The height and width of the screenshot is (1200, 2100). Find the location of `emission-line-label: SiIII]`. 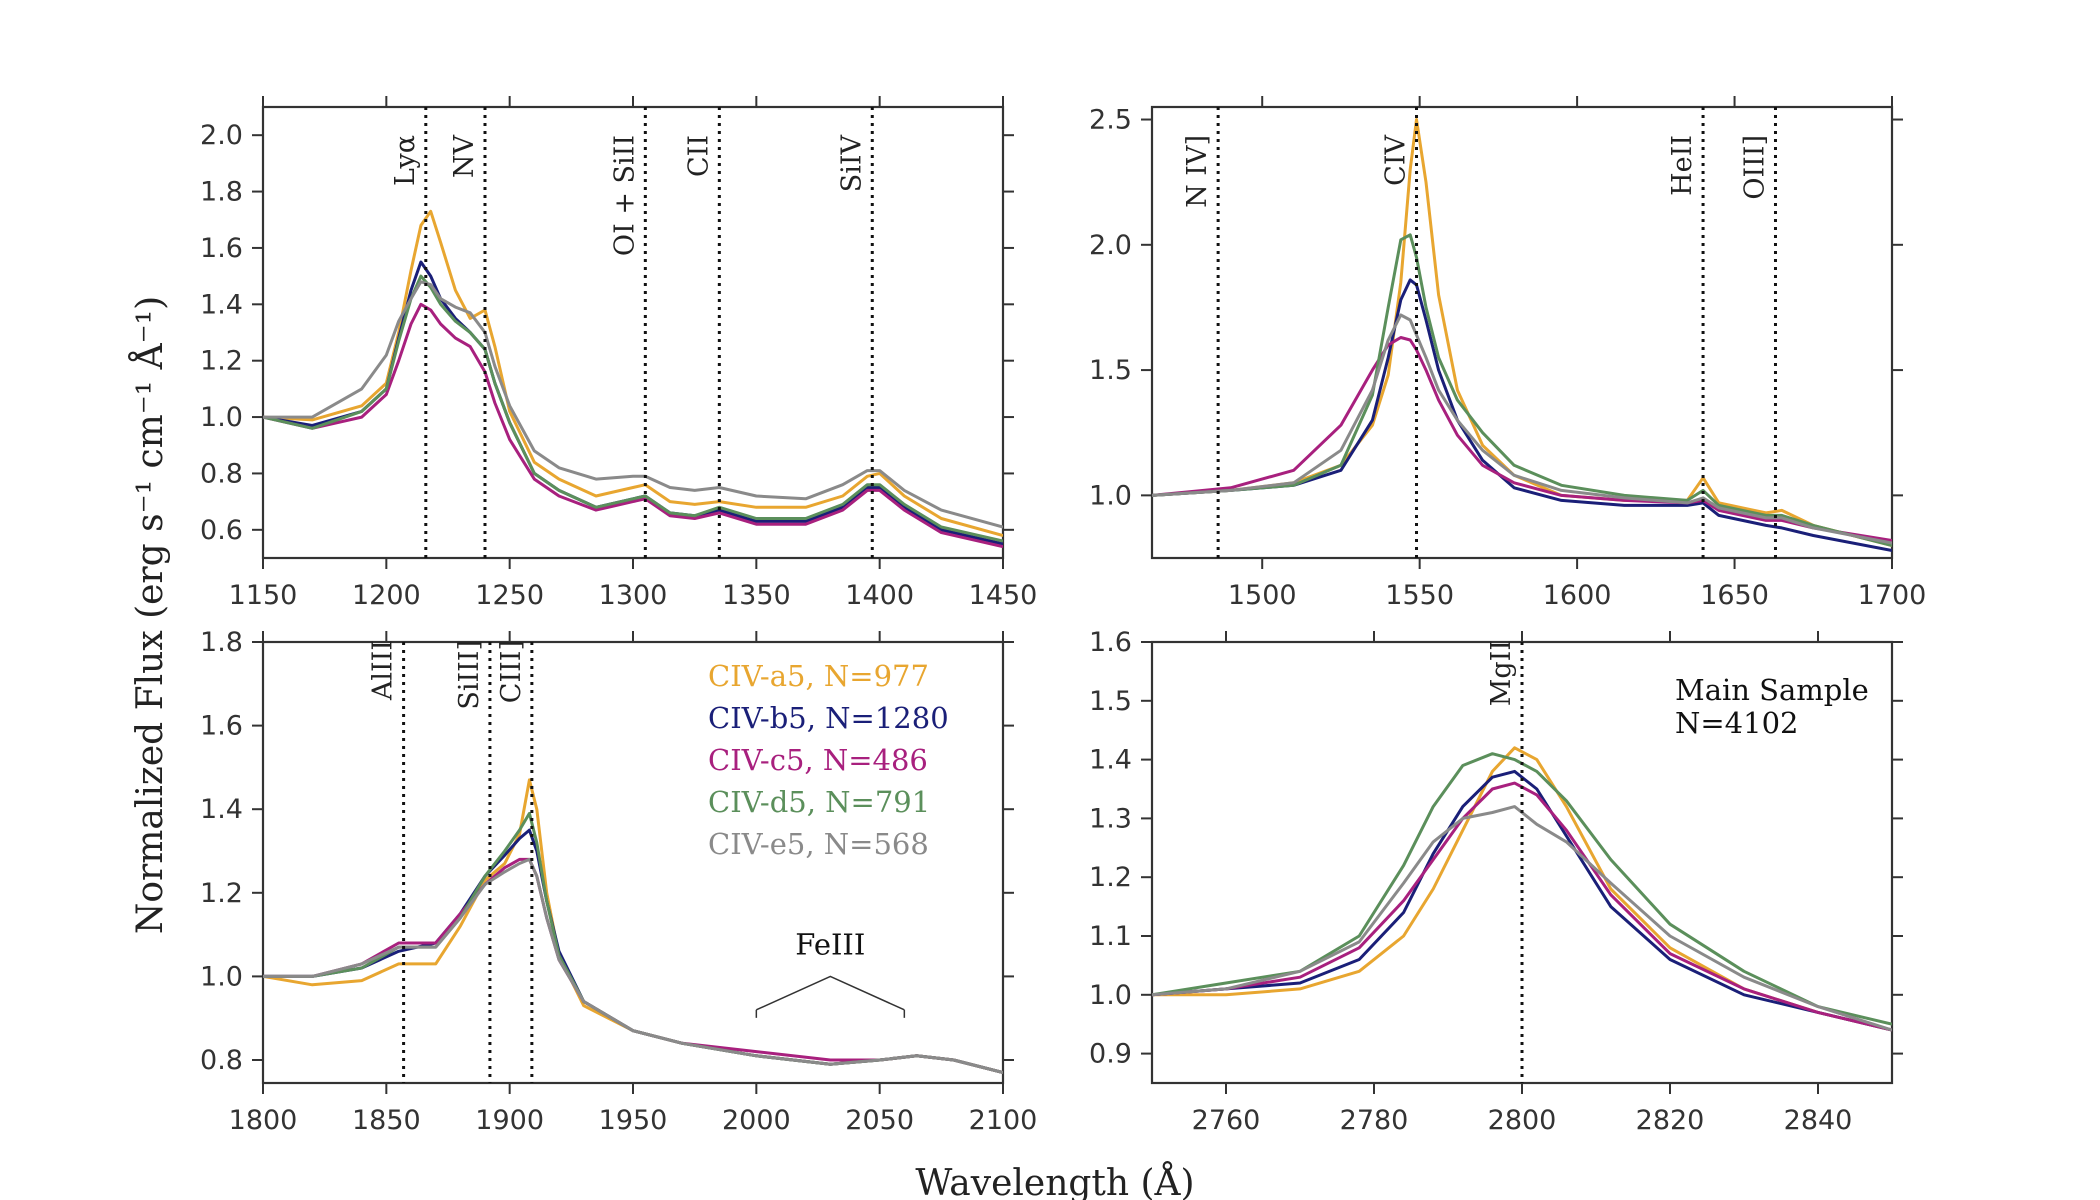

emission-line-label: SiIII] is located at coordinates (469, 675).